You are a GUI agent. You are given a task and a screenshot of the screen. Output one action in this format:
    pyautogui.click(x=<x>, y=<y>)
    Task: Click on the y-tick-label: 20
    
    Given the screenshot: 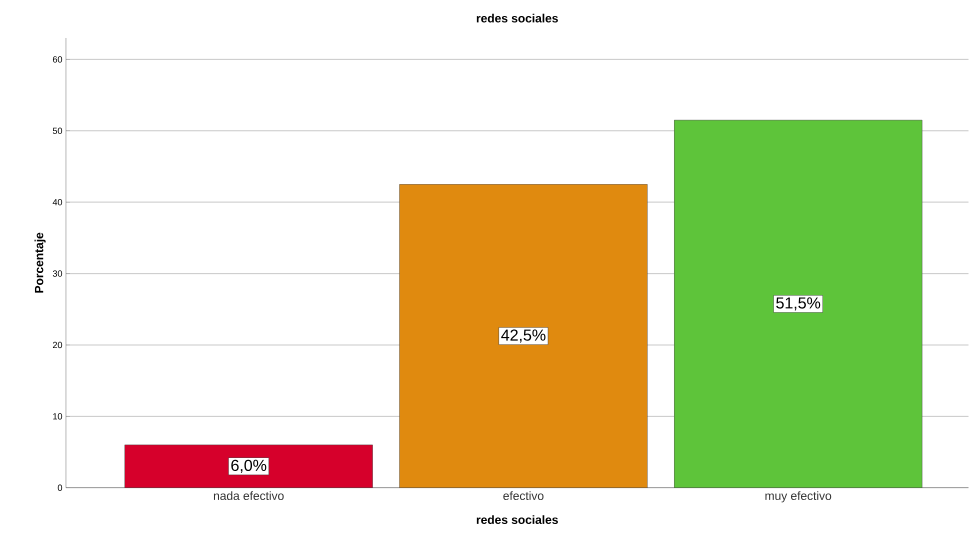 What is the action you would take?
    pyautogui.click(x=57, y=345)
    